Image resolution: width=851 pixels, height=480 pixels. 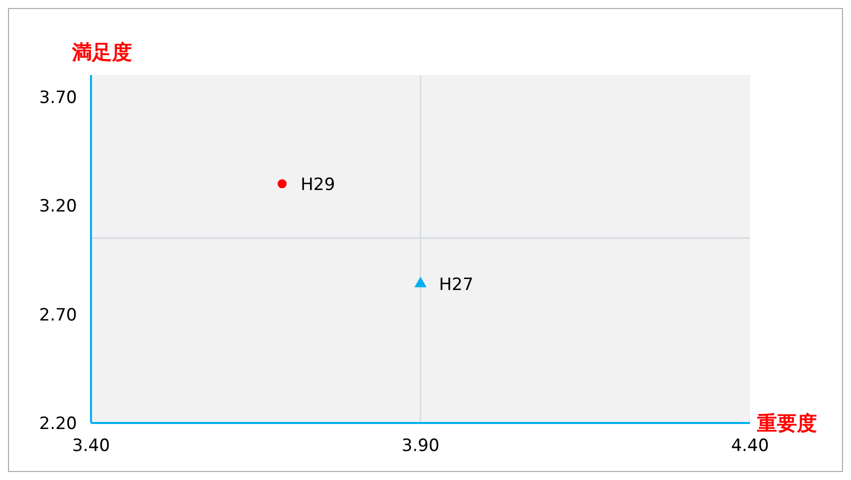 I want to click on x-tick-label: 3.40, so click(x=91, y=446).